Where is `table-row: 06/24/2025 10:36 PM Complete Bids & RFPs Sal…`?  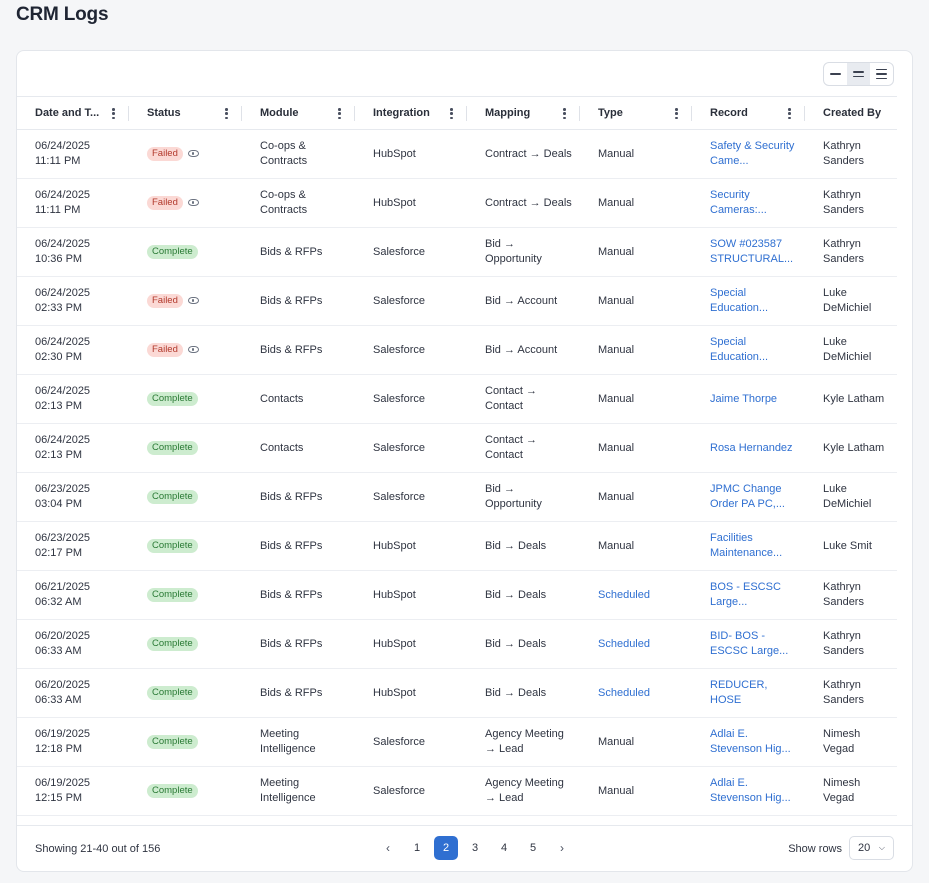 table-row: 06/24/2025 10:36 PM Complete Bids & RFPs Sal… is located at coordinates (457, 252).